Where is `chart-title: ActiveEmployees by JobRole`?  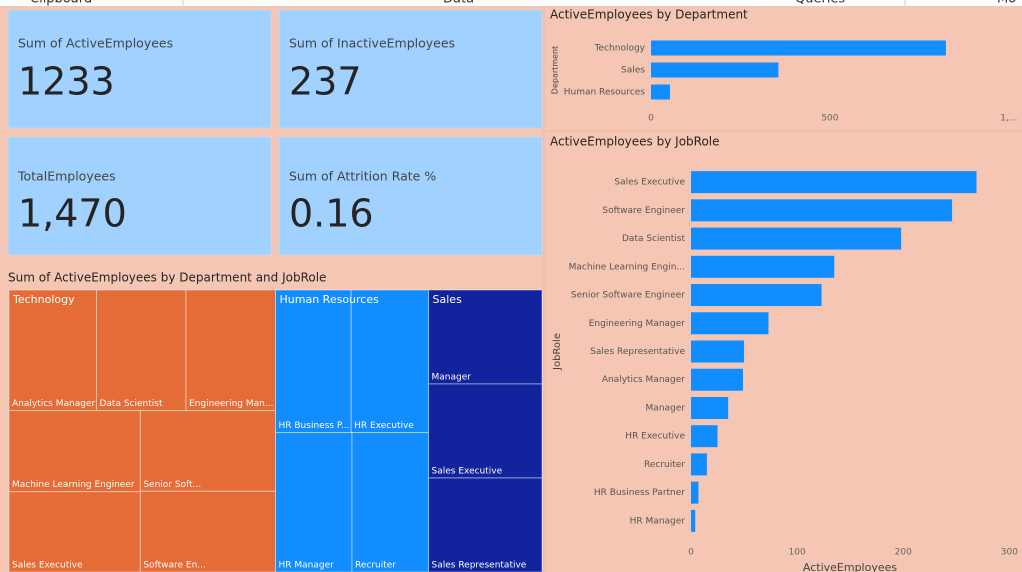 chart-title: ActiveEmployees by JobRole is located at coordinates (635, 142).